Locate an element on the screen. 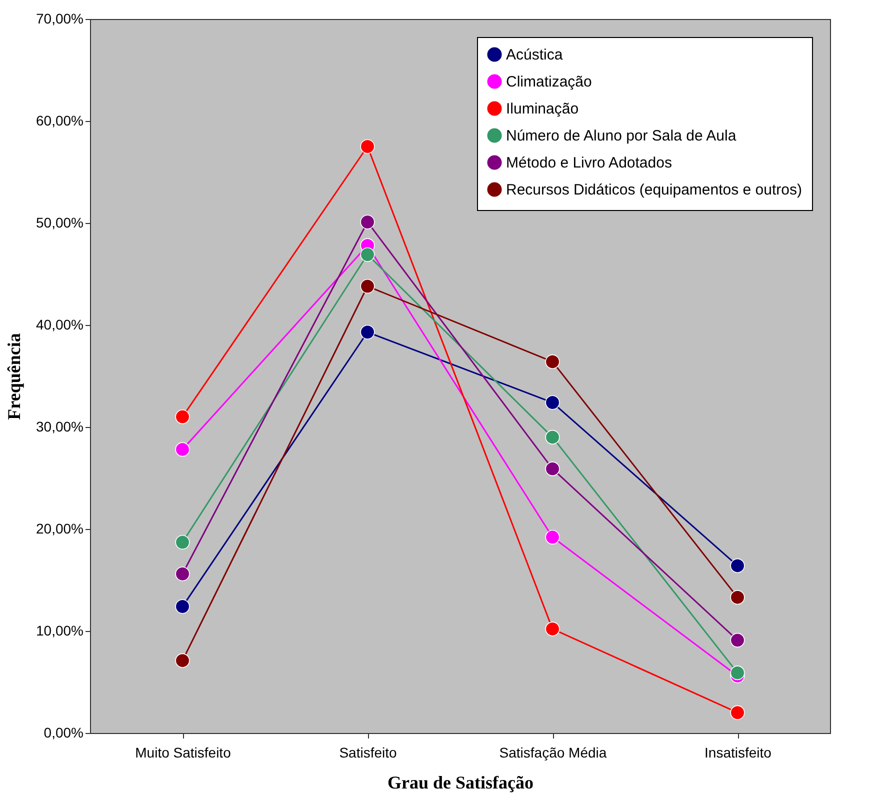 This screenshot has height=812, width=887. legend-label: Climatização is located at coordinates (549, 82).